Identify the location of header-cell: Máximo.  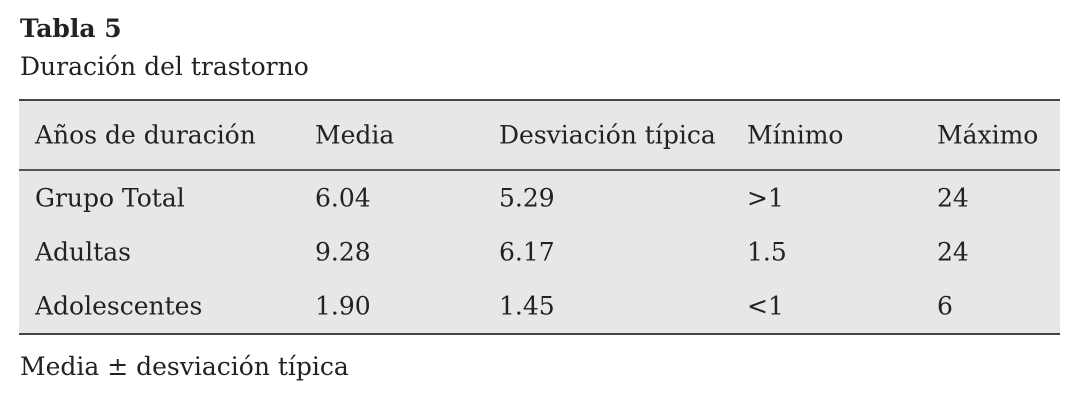
(988, 135).